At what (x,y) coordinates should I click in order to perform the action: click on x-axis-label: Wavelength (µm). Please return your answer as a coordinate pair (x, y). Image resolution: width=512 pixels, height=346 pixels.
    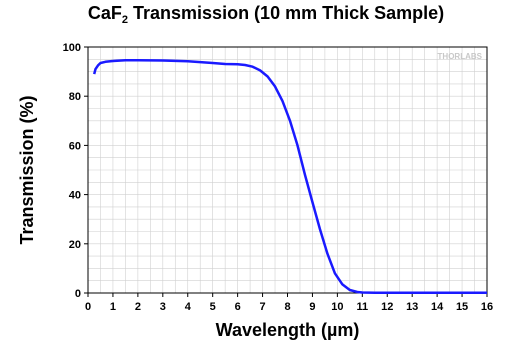
    Looking at the image, I should click on (288, 330).